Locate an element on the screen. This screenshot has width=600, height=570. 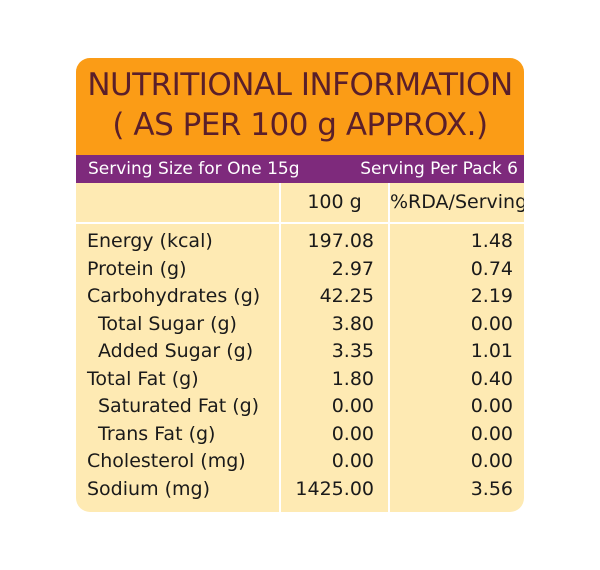
nutrient-name: Sodium (mg) is located at coordinates (149, 488).